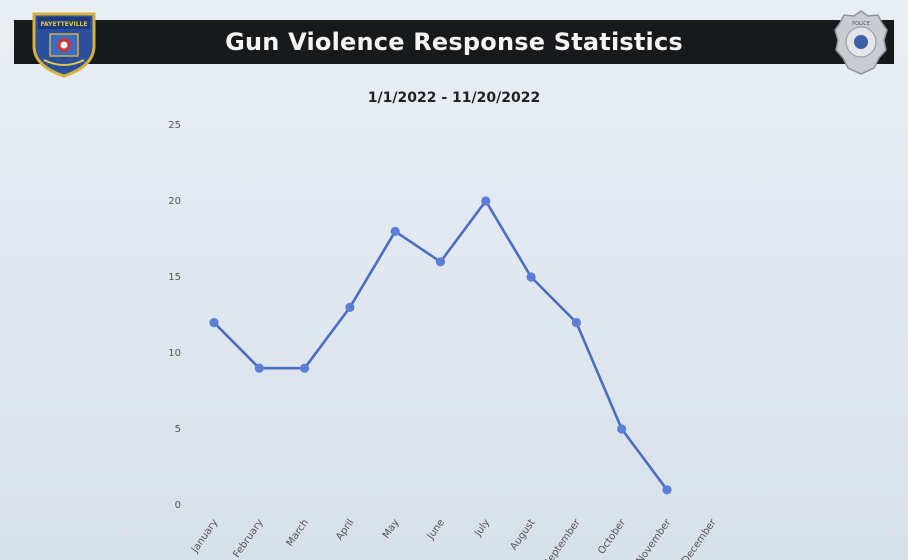 This screenshot has height=560, width=908. What do you see at coordinates (699, 538) in the screenshot?
I see `x-tick-label: December` at bounding box center [699, 538].